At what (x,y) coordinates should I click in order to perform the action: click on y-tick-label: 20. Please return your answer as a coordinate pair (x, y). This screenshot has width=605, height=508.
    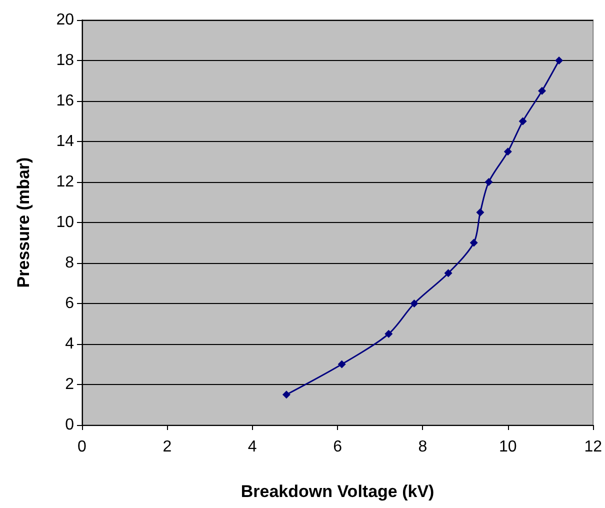
    Looking at the image, I should click on (65, 20).